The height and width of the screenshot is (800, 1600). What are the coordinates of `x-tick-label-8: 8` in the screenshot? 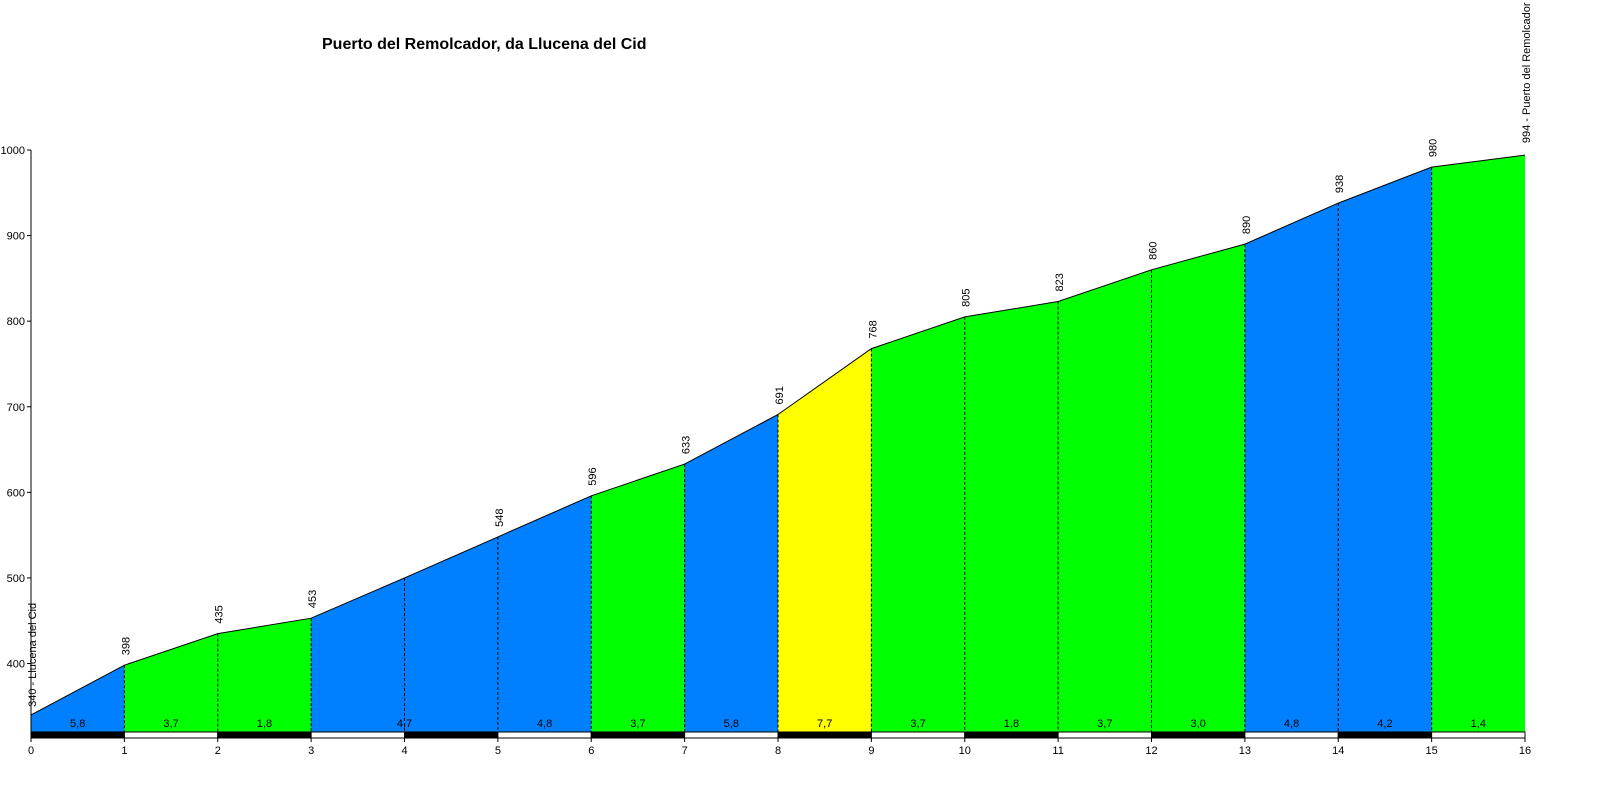 It's located at (778, 751).